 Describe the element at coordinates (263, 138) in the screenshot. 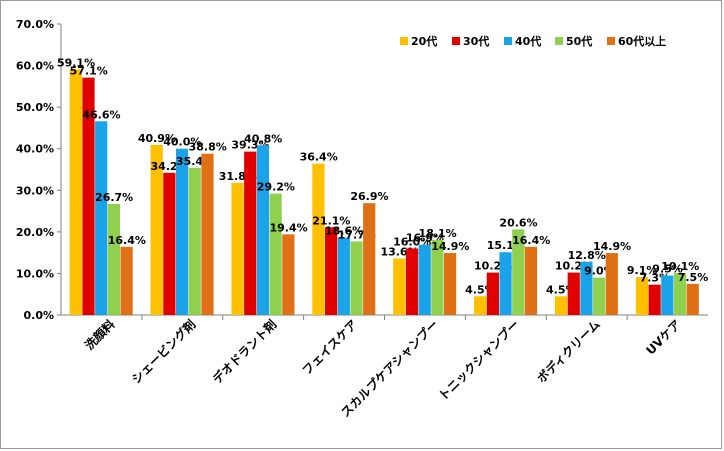

I see `data-label: 40.8%` at that location.